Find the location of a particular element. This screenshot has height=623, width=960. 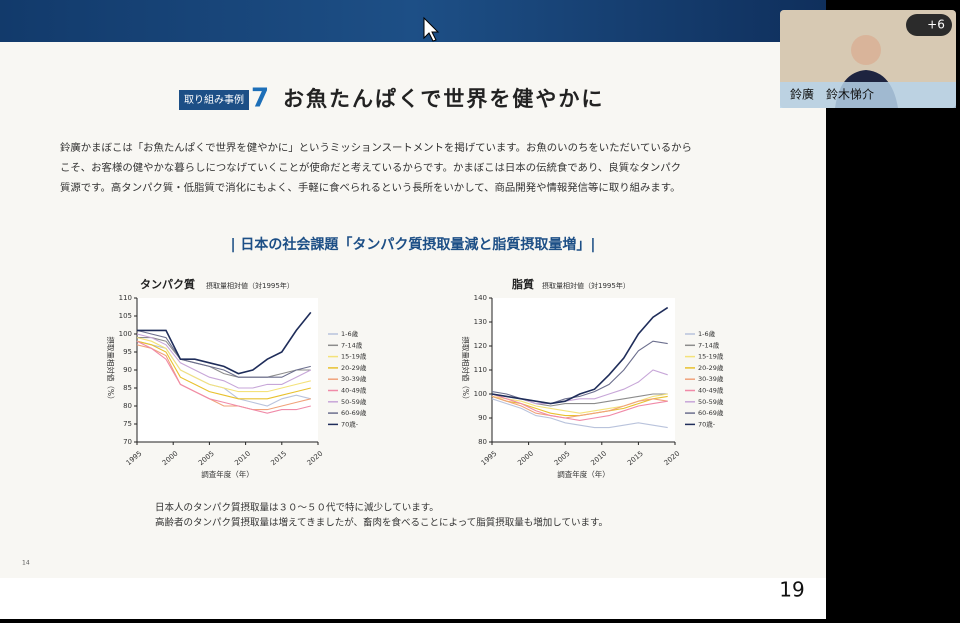

y-tick-label: 140 is located at coordinates (480, 298).